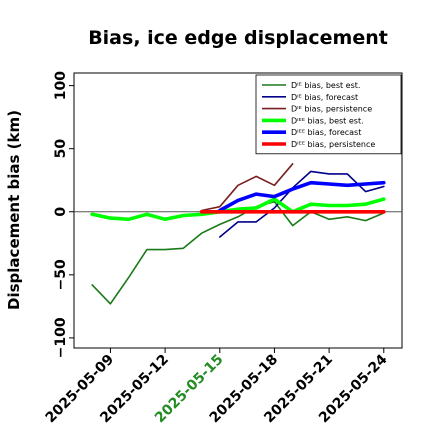  Describe the element at coordinates (326, 132) in the screenshot. I see `legend-entry: Dᴵᴱᴱ bias, forecast` at that location.